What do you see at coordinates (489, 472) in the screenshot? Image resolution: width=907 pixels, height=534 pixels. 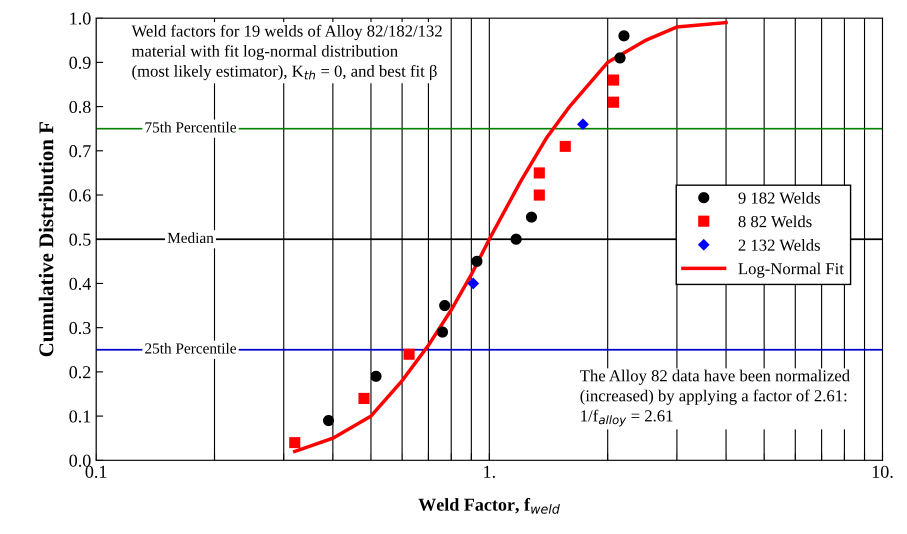 I see `x-tick-label: 1.` at bounding box center [489, 472].